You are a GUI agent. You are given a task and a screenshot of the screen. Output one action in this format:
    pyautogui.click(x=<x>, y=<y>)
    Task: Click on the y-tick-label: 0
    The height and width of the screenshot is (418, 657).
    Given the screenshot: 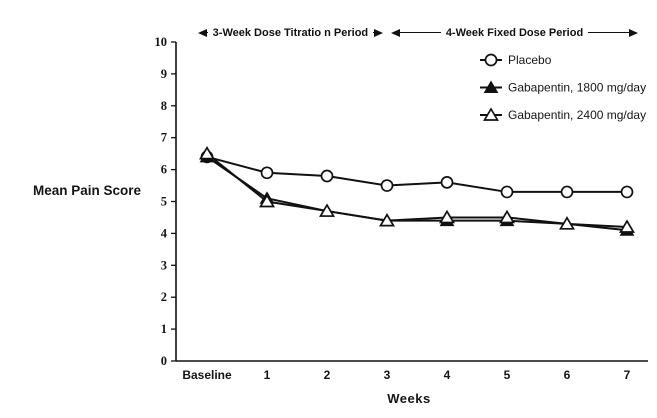 What is the action you would take?
    pyautogui.click(x=164, y=361)
    